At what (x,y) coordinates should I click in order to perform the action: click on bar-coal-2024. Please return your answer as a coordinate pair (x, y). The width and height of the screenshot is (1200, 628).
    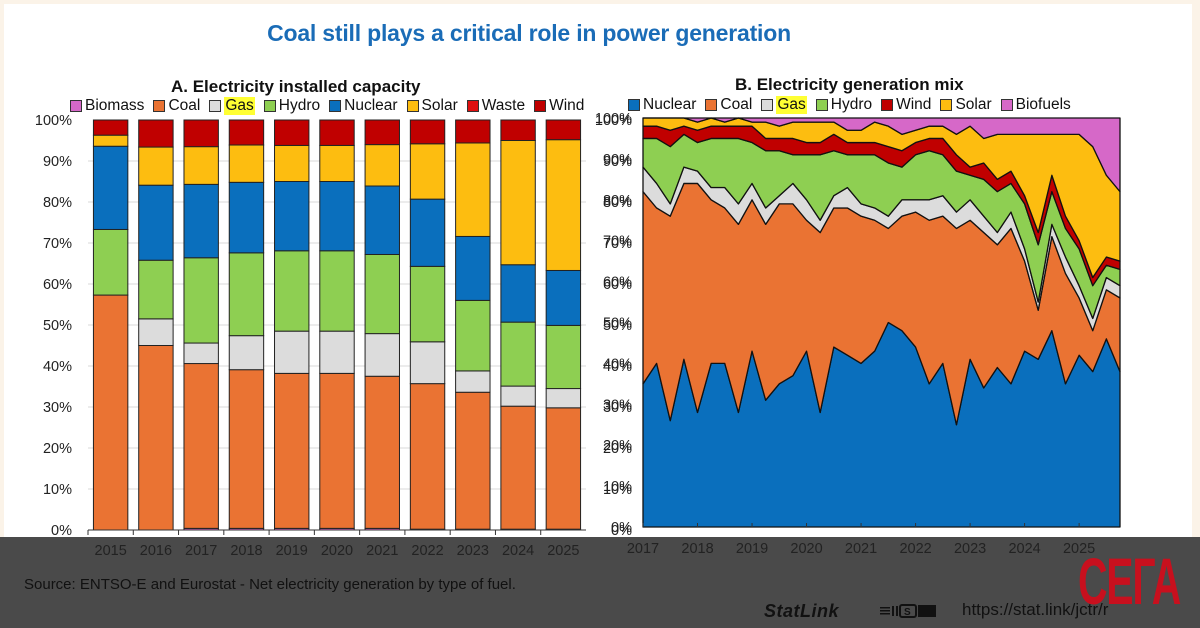
    Looking at the image, I should click on (518, 467).